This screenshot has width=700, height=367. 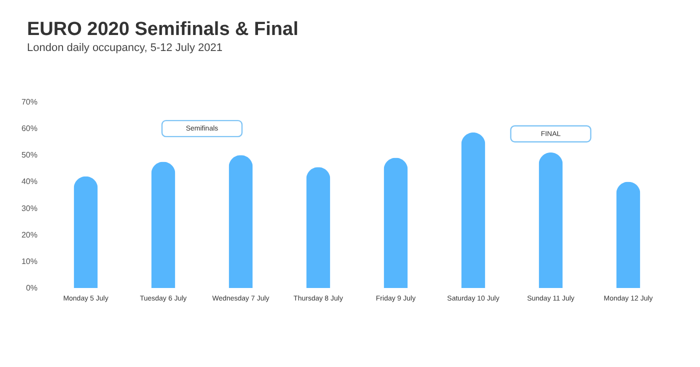 I want to click on y-tick-label: 70%, so click(x=29, y=102).